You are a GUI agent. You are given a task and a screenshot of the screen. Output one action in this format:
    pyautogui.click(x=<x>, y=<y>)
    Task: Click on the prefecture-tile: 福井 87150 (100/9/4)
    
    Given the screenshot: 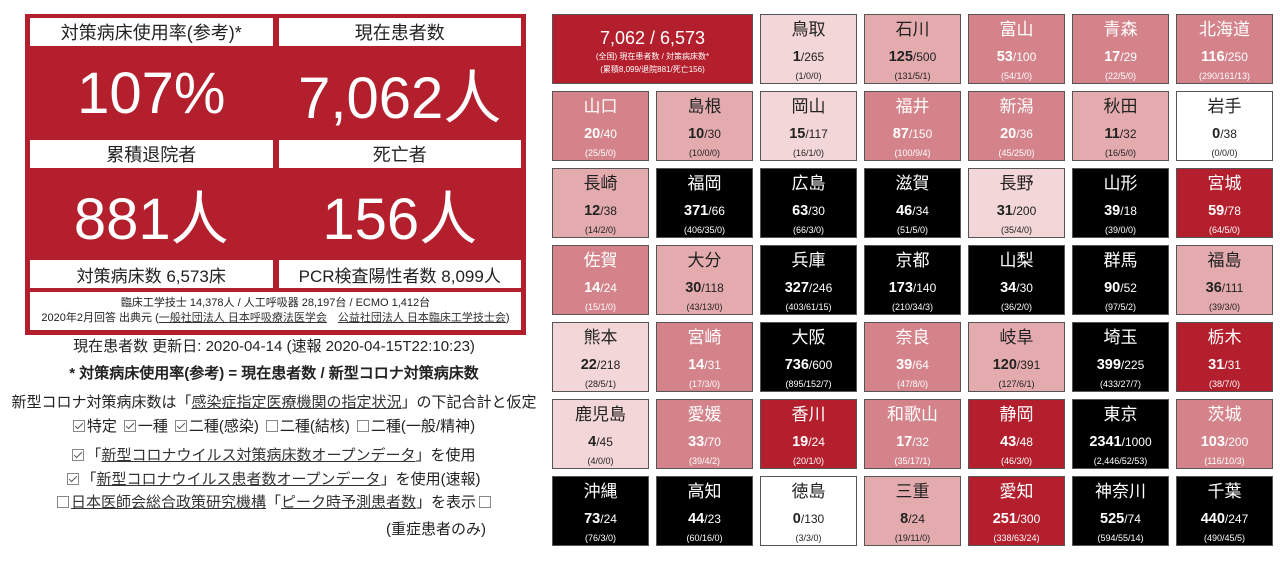 What is the action you would take?
    pyautogui.click(x=912, y=126)
    